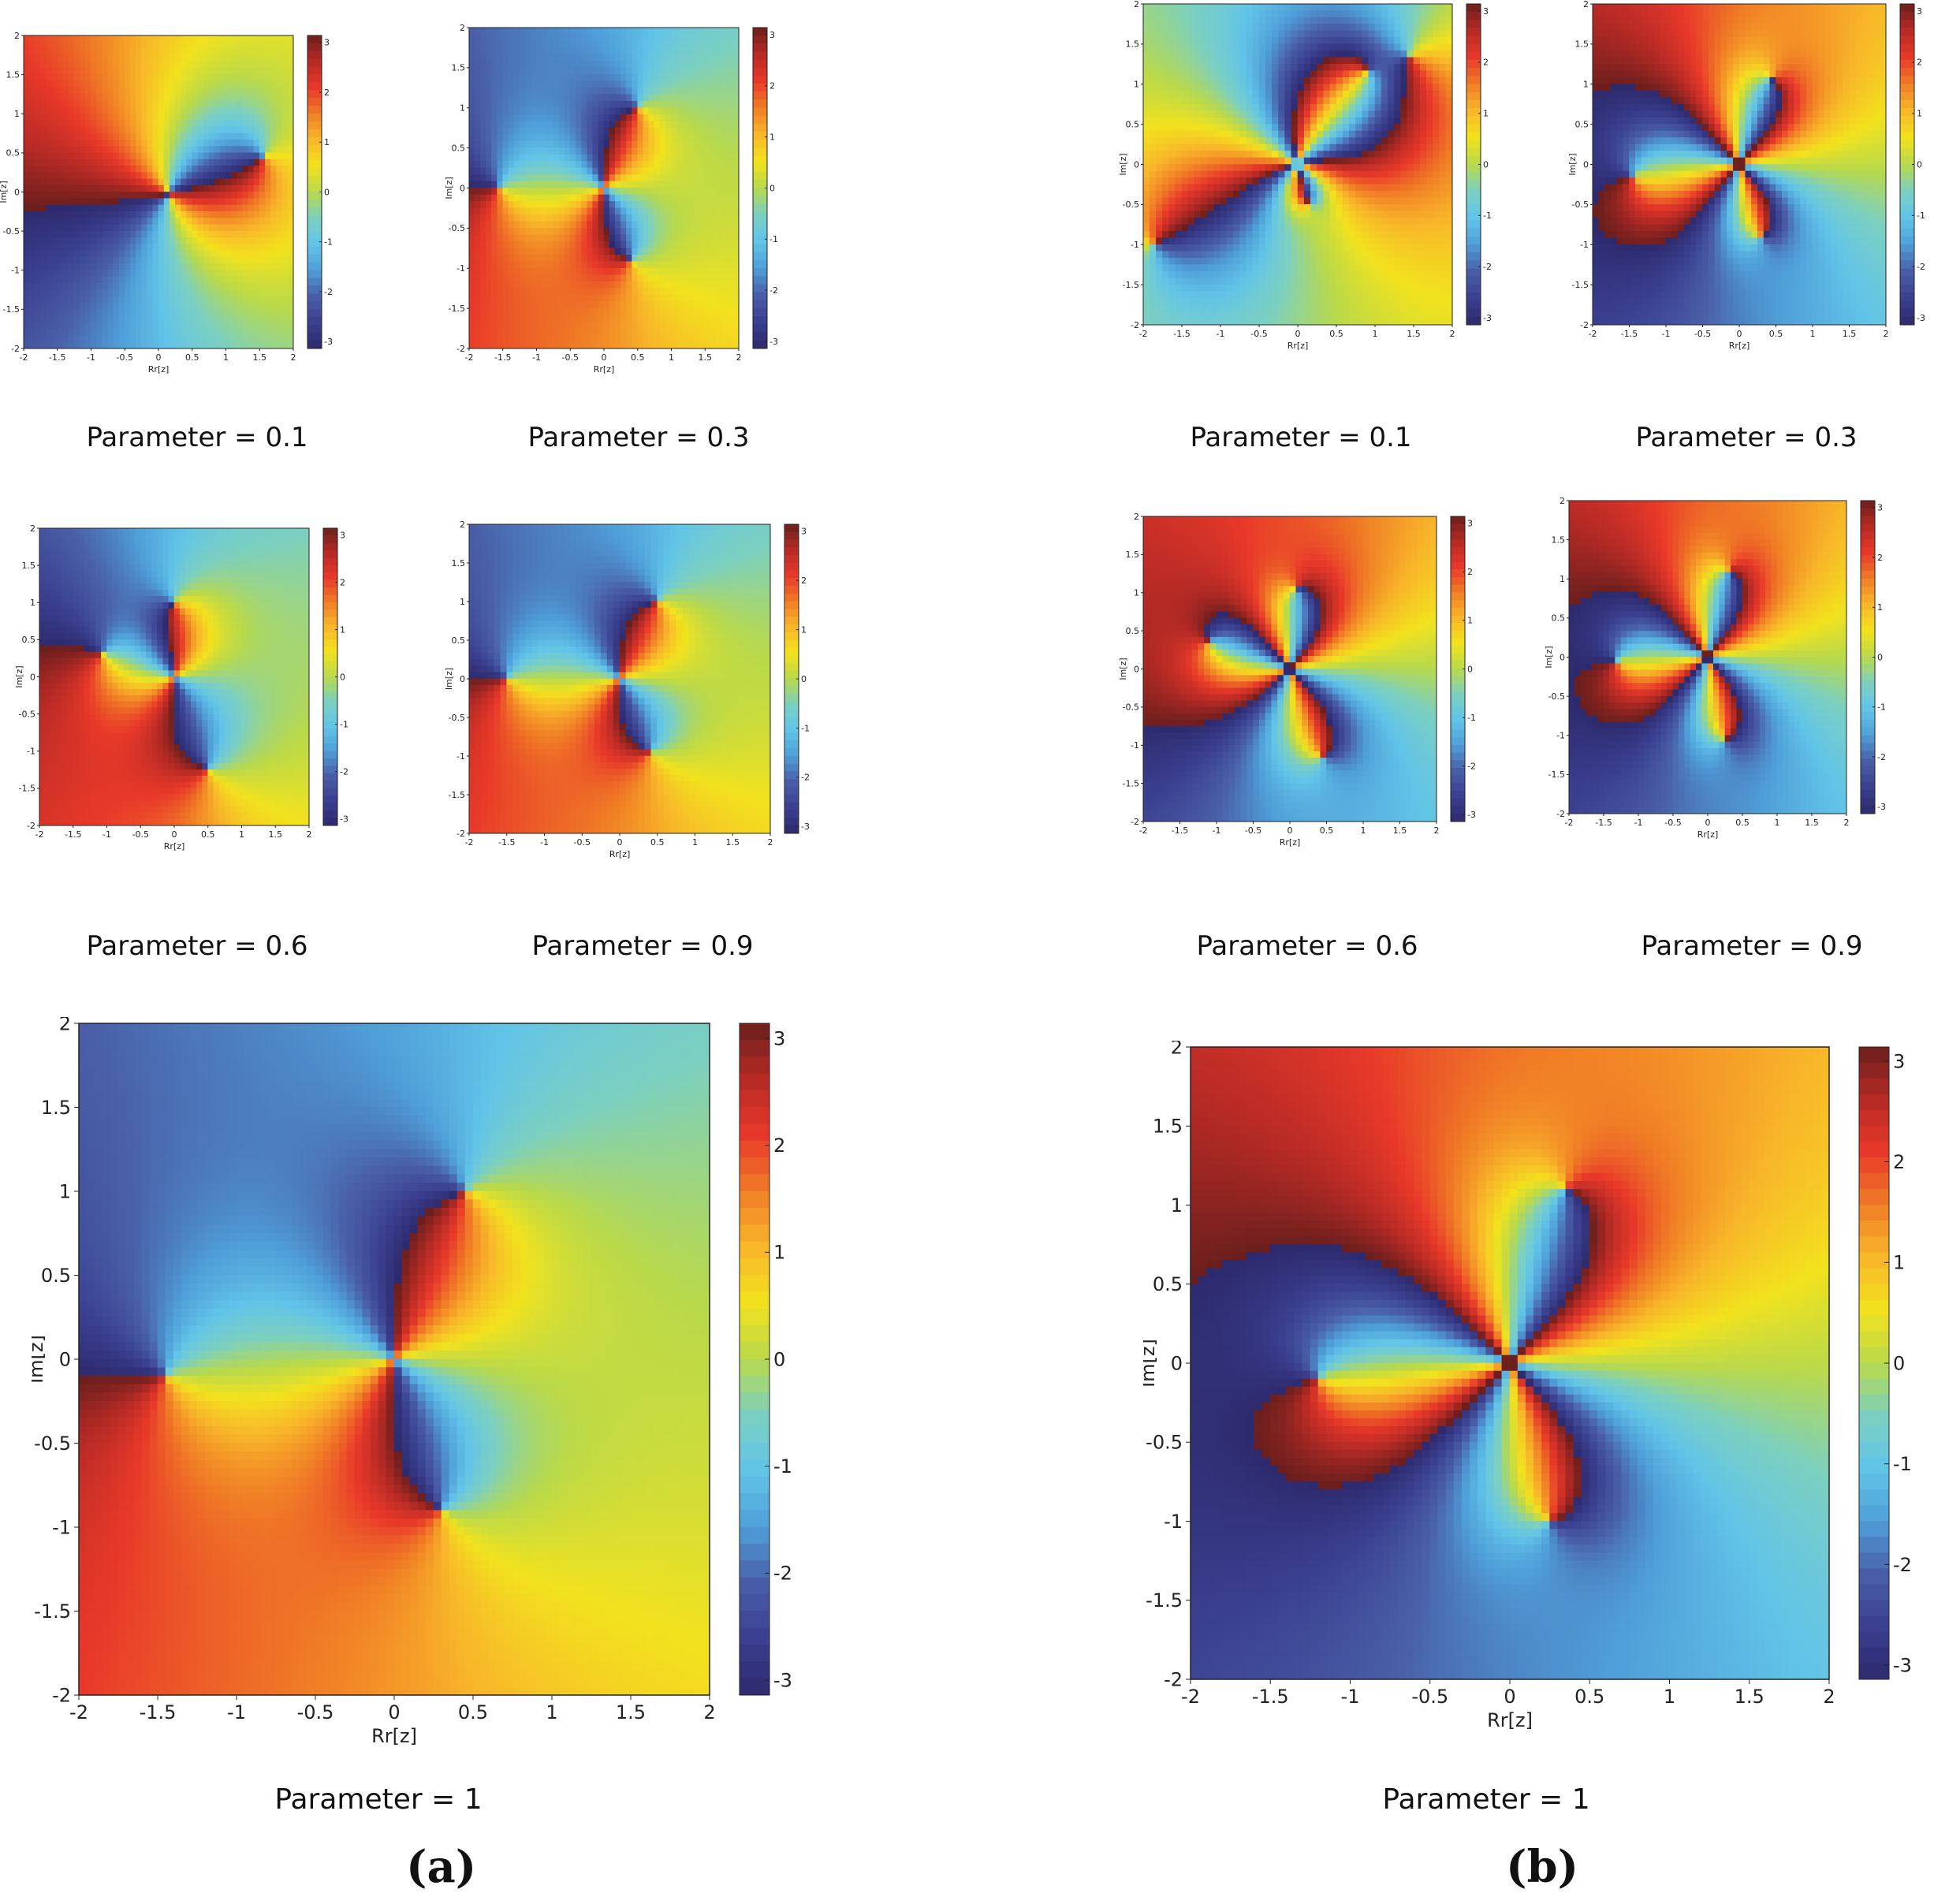  Describe the element at coordinates (378, 1799) in the screenshot. I see `caption-a-5: Parameter = 1` at that location.